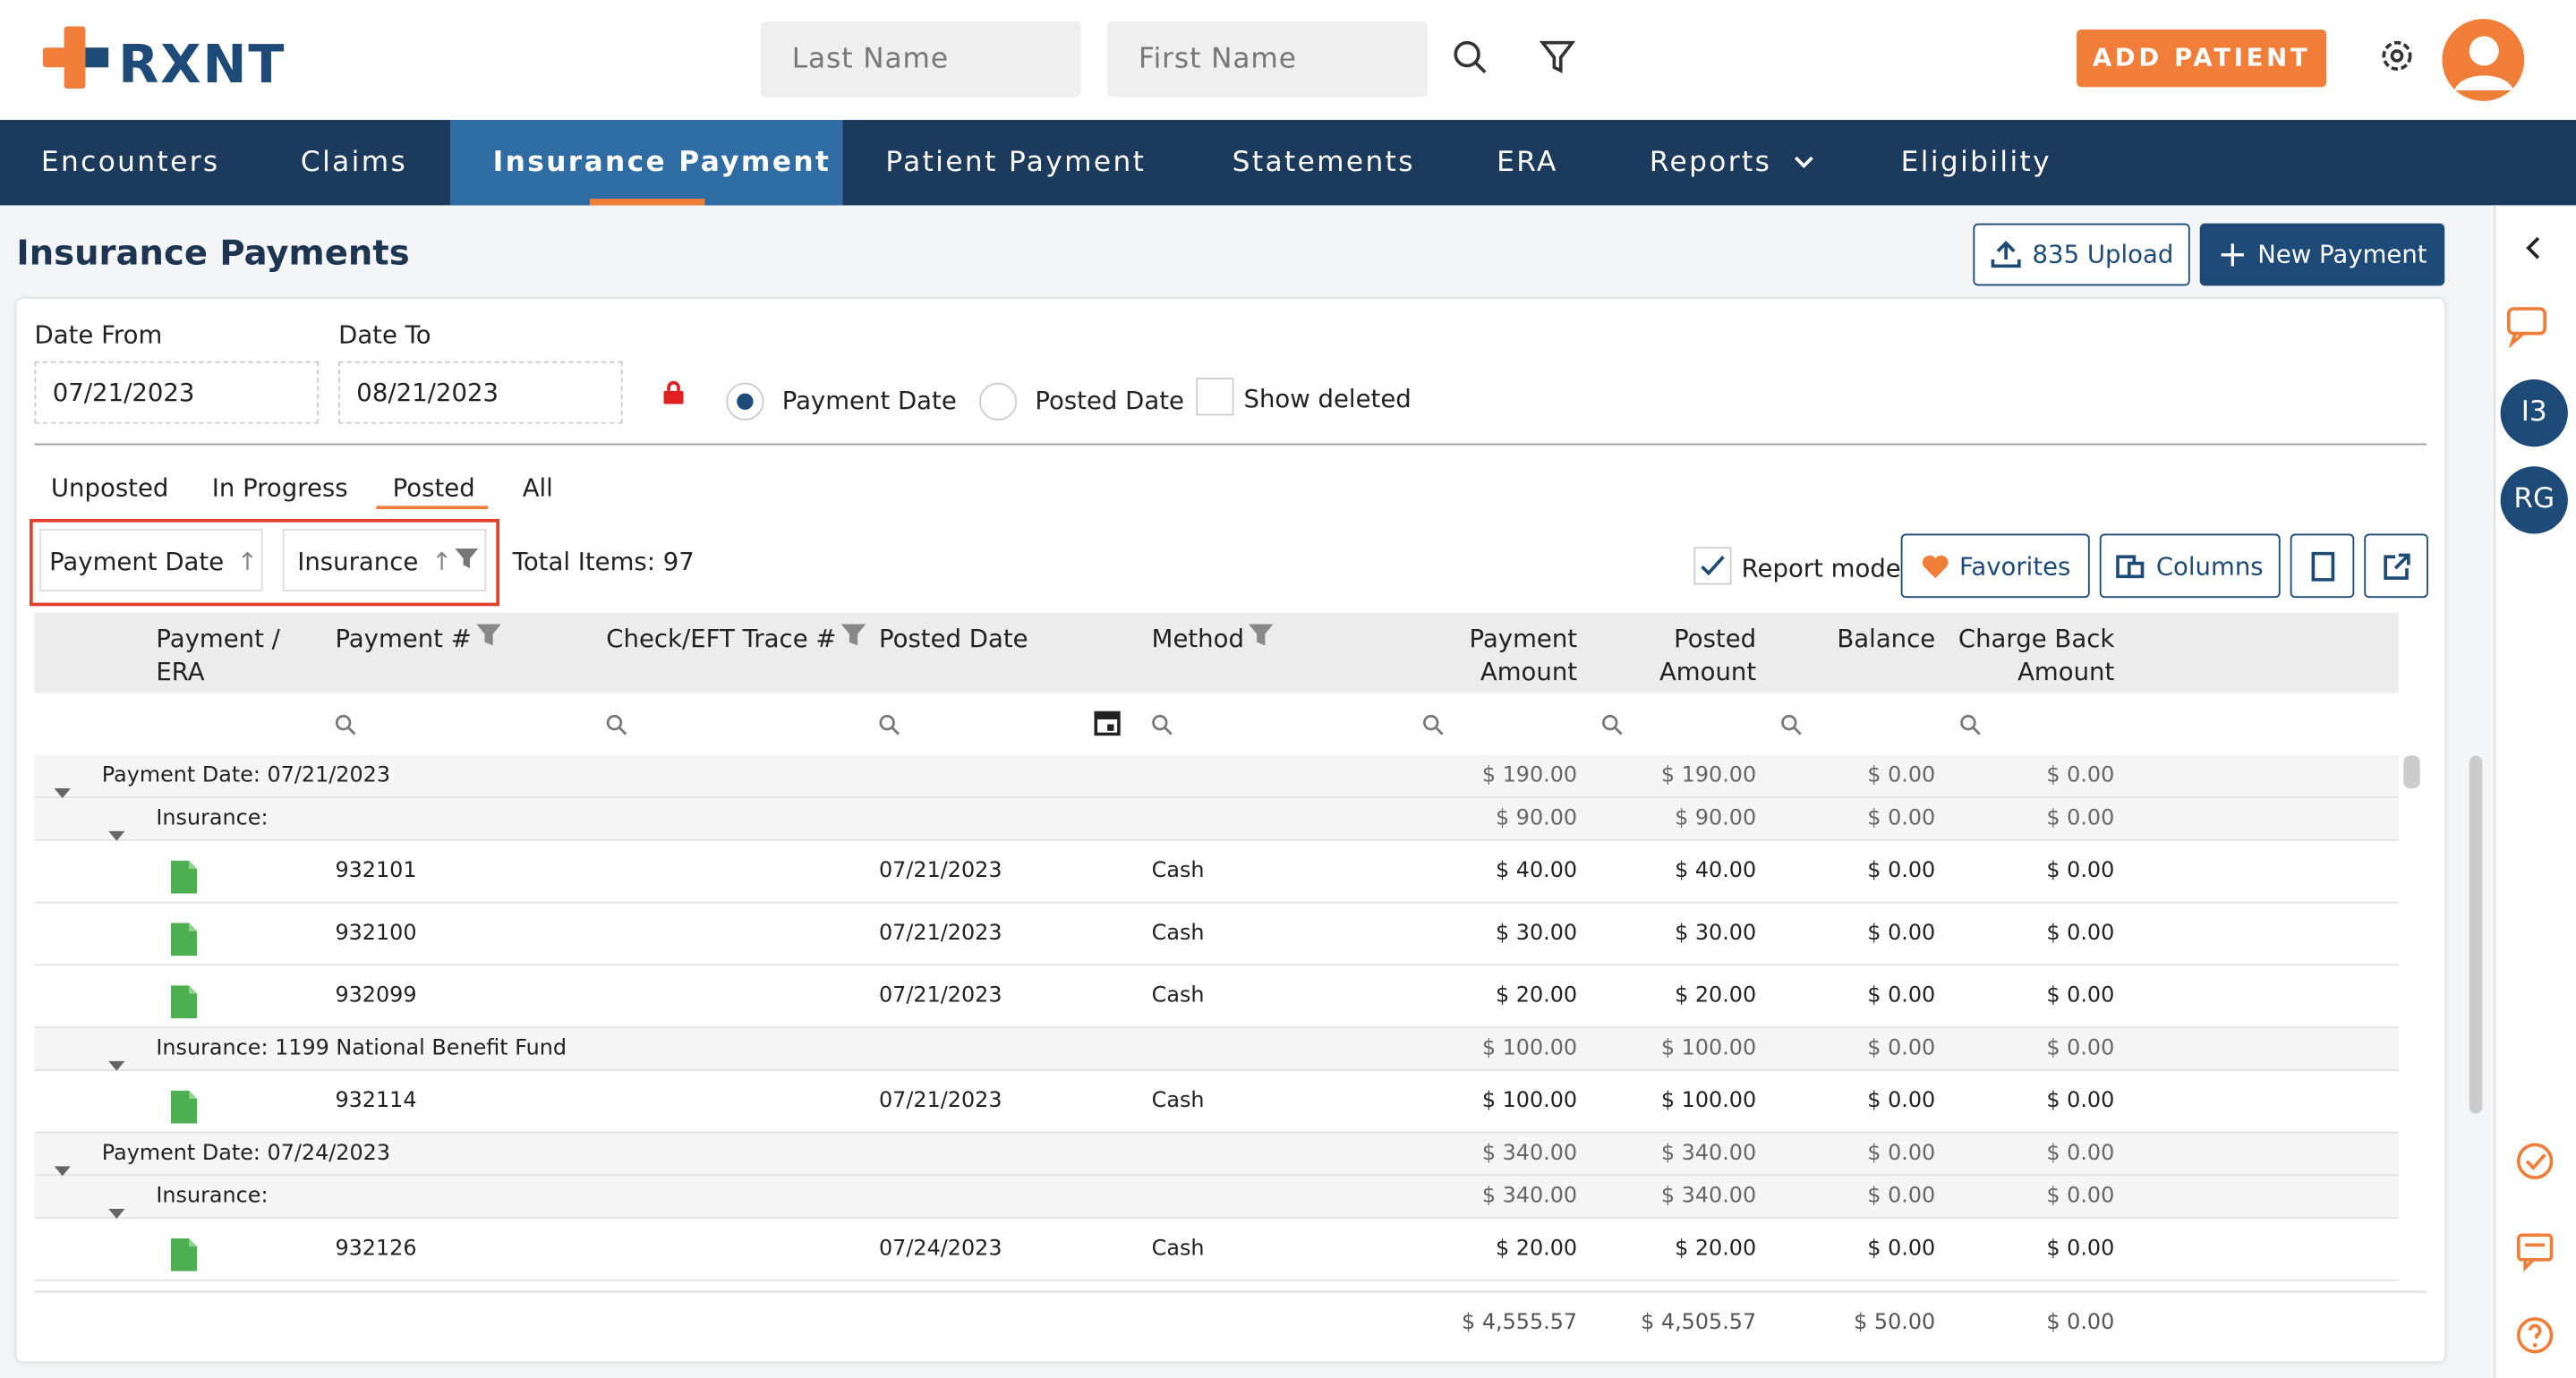  Describe the element at coordinates (2397, 55) in the screenshot. I see `settings-icon` at that location.